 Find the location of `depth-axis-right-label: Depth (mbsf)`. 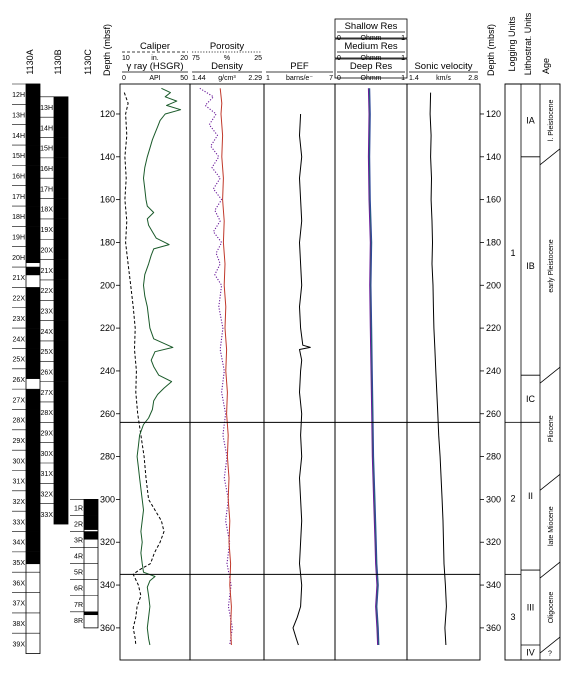

depth-axis-right-label: Depth (mbsf) is located at coordinates (491, 50).